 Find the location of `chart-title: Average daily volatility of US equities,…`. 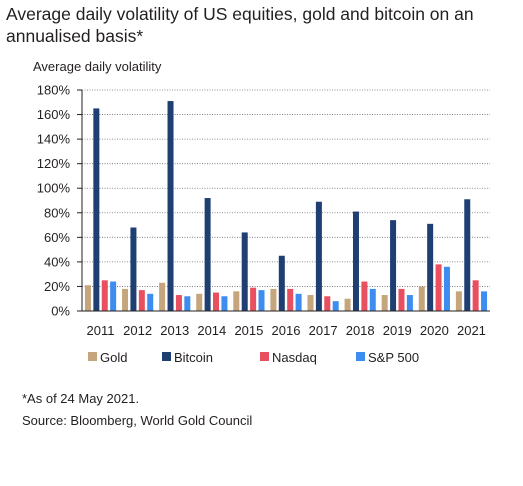

chart-title: Average daily volatility of US equities,… is located at coordinates (240, 25).